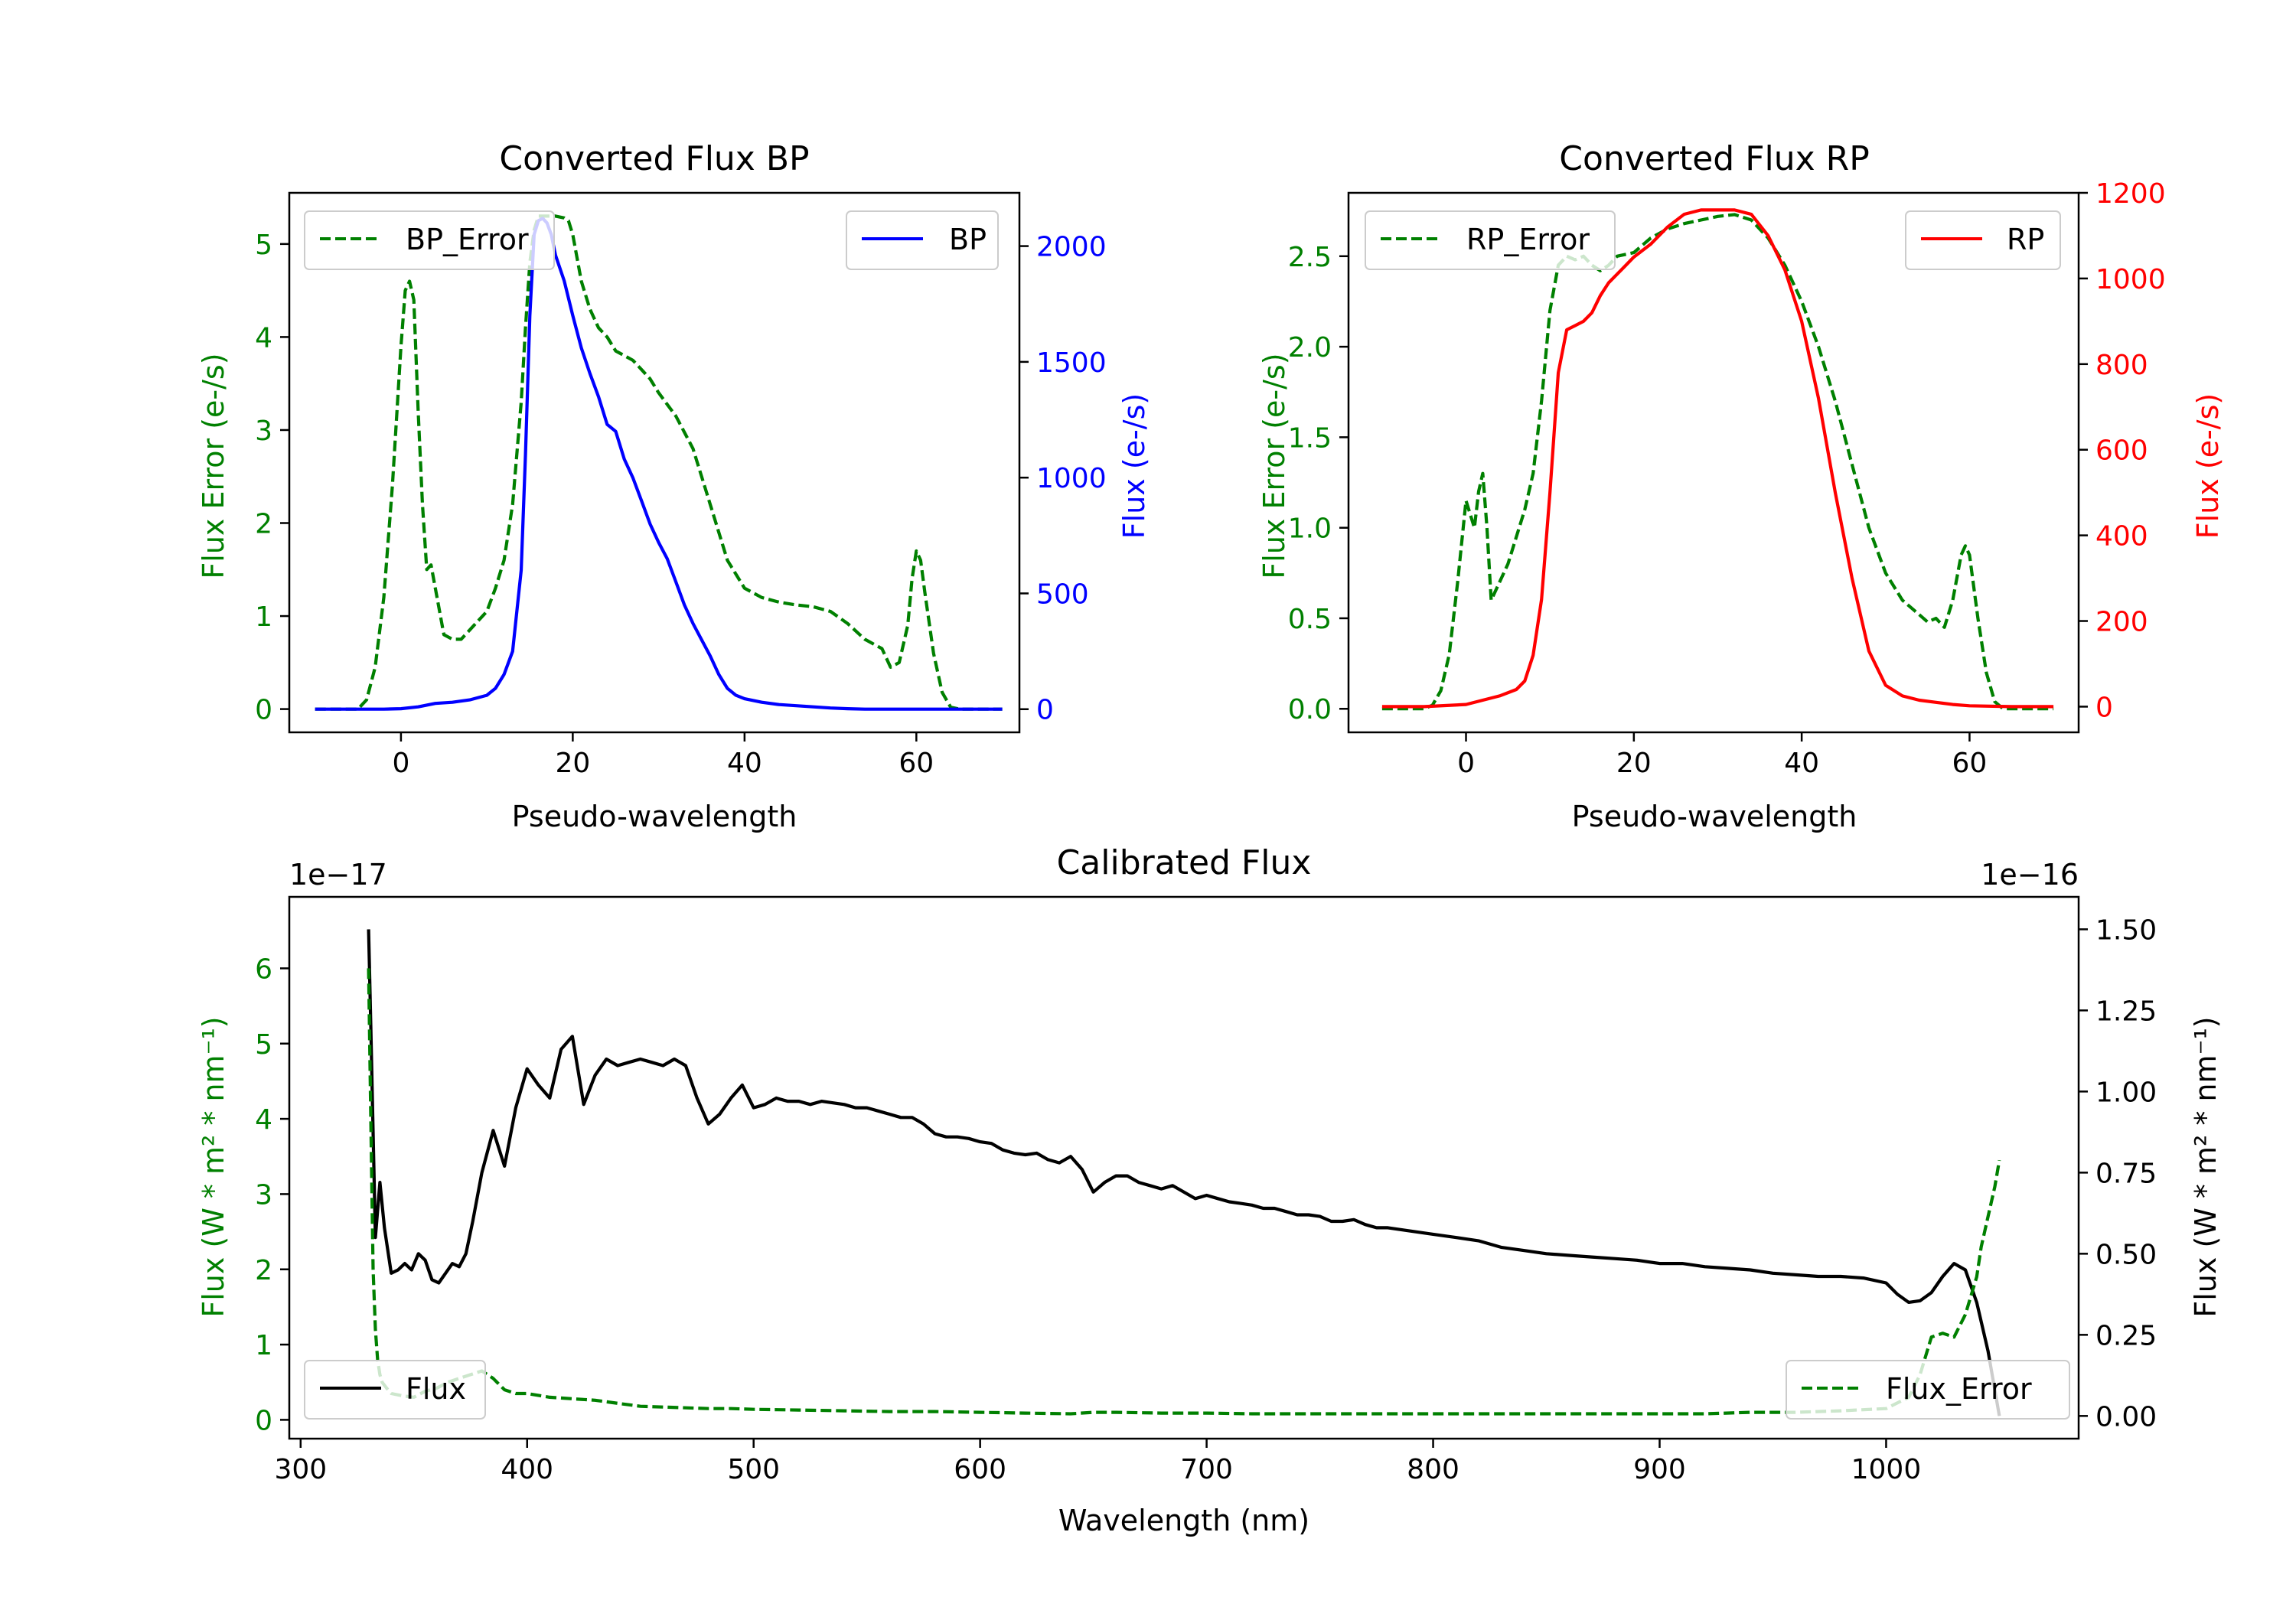 The width and height of the screenshot is (2296, 1607). I want to click on bp-ytick-left-label: 2, so click(263, 525).